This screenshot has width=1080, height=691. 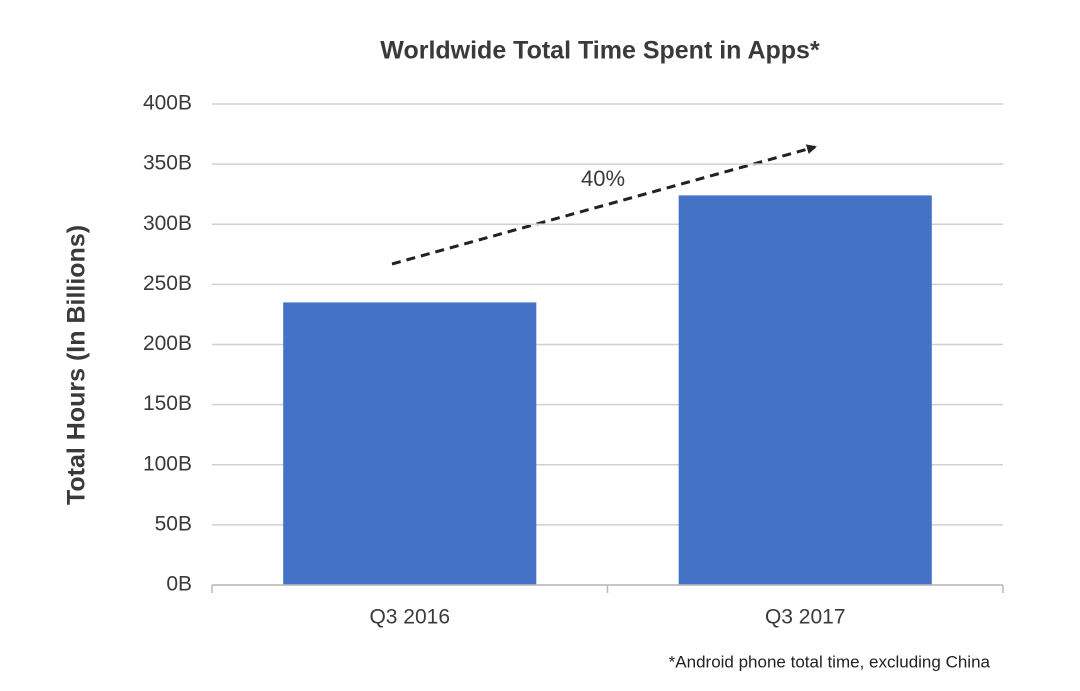 What do you see at coordinates (173, 523) in the screenshot?
I see `y-tick-label: 50B` at bounding box center [173, 523].